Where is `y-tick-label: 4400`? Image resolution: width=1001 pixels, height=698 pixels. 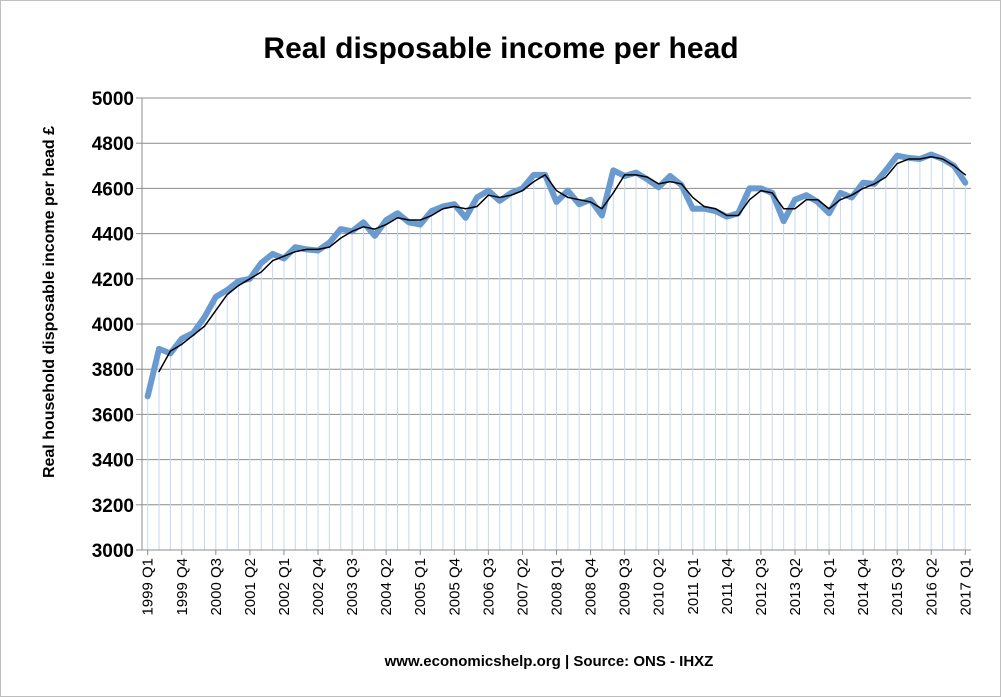 y-tick-label: 4400 is located at coordinates (113, 235).